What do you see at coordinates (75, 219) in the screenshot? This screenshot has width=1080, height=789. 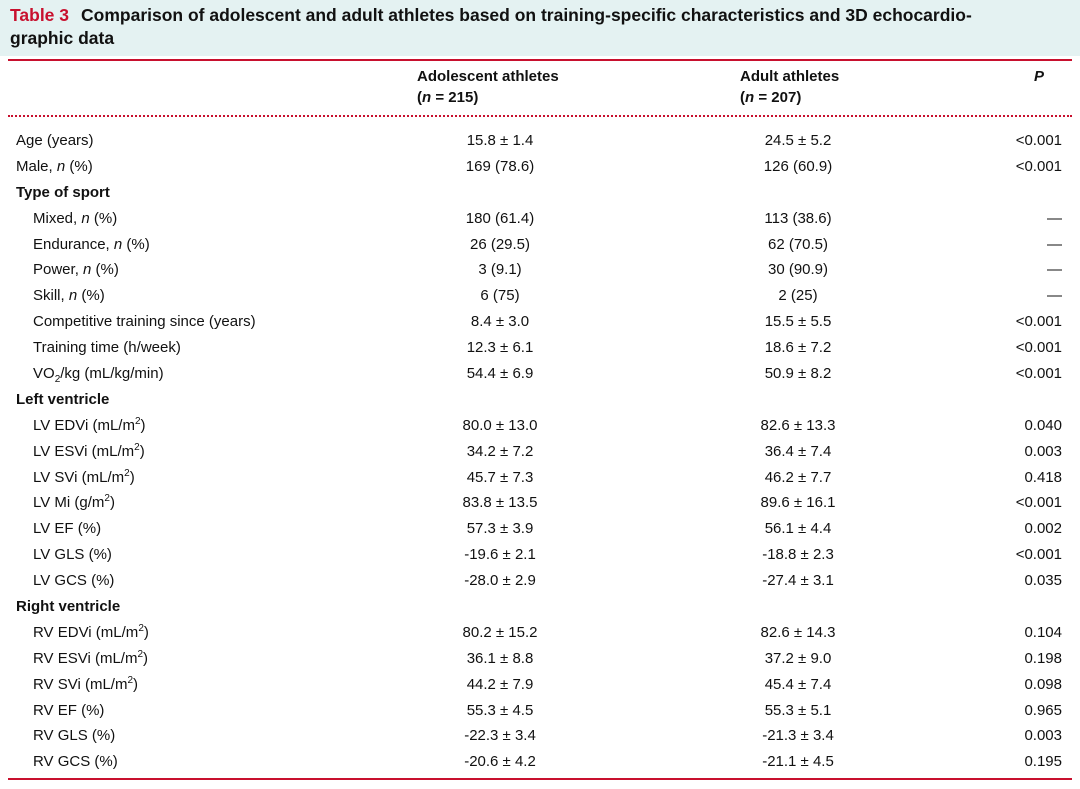 I see `row-label: Mixed, n (%)` at bounding box center [75, 219].